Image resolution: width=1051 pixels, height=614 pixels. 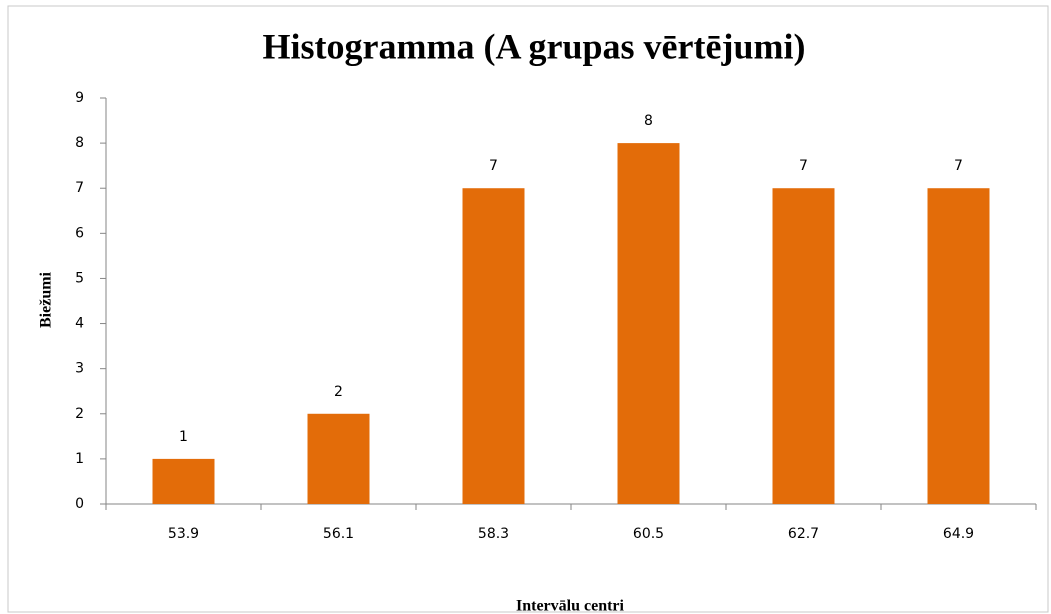 I want to click on y-tick-label: 4, so click(x=79, y=324).